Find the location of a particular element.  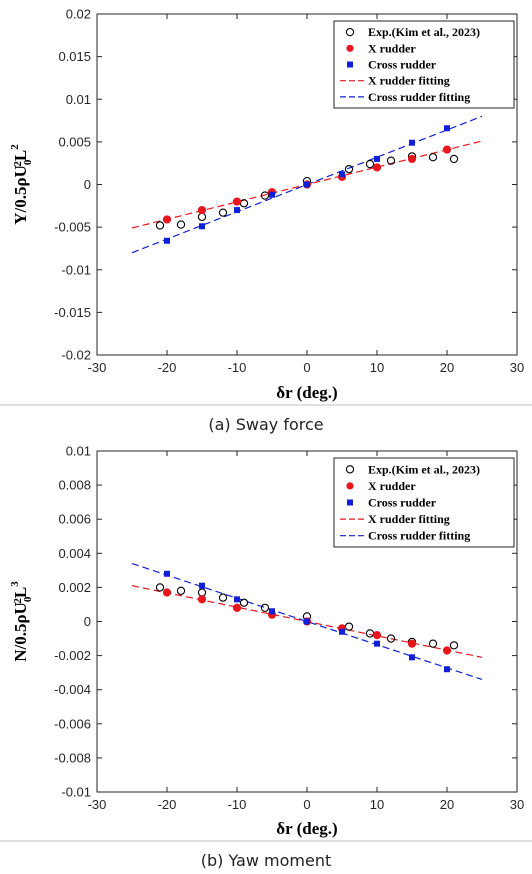

y-tick-label: -0.002 is located at coordinates (72, 655).